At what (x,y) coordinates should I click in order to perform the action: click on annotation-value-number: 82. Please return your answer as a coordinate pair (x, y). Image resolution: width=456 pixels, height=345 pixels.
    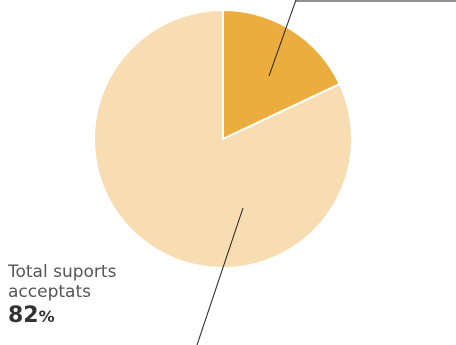
    Looking at the image, I should click on (23, 315).